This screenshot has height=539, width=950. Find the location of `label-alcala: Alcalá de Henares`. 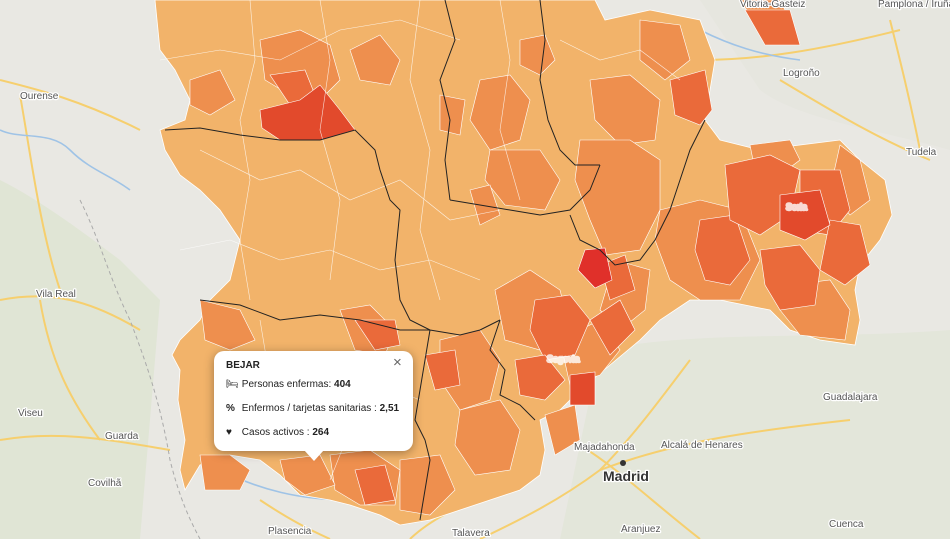

label-alcala: Alcalá de Henares is located at coordinates (702, 445).